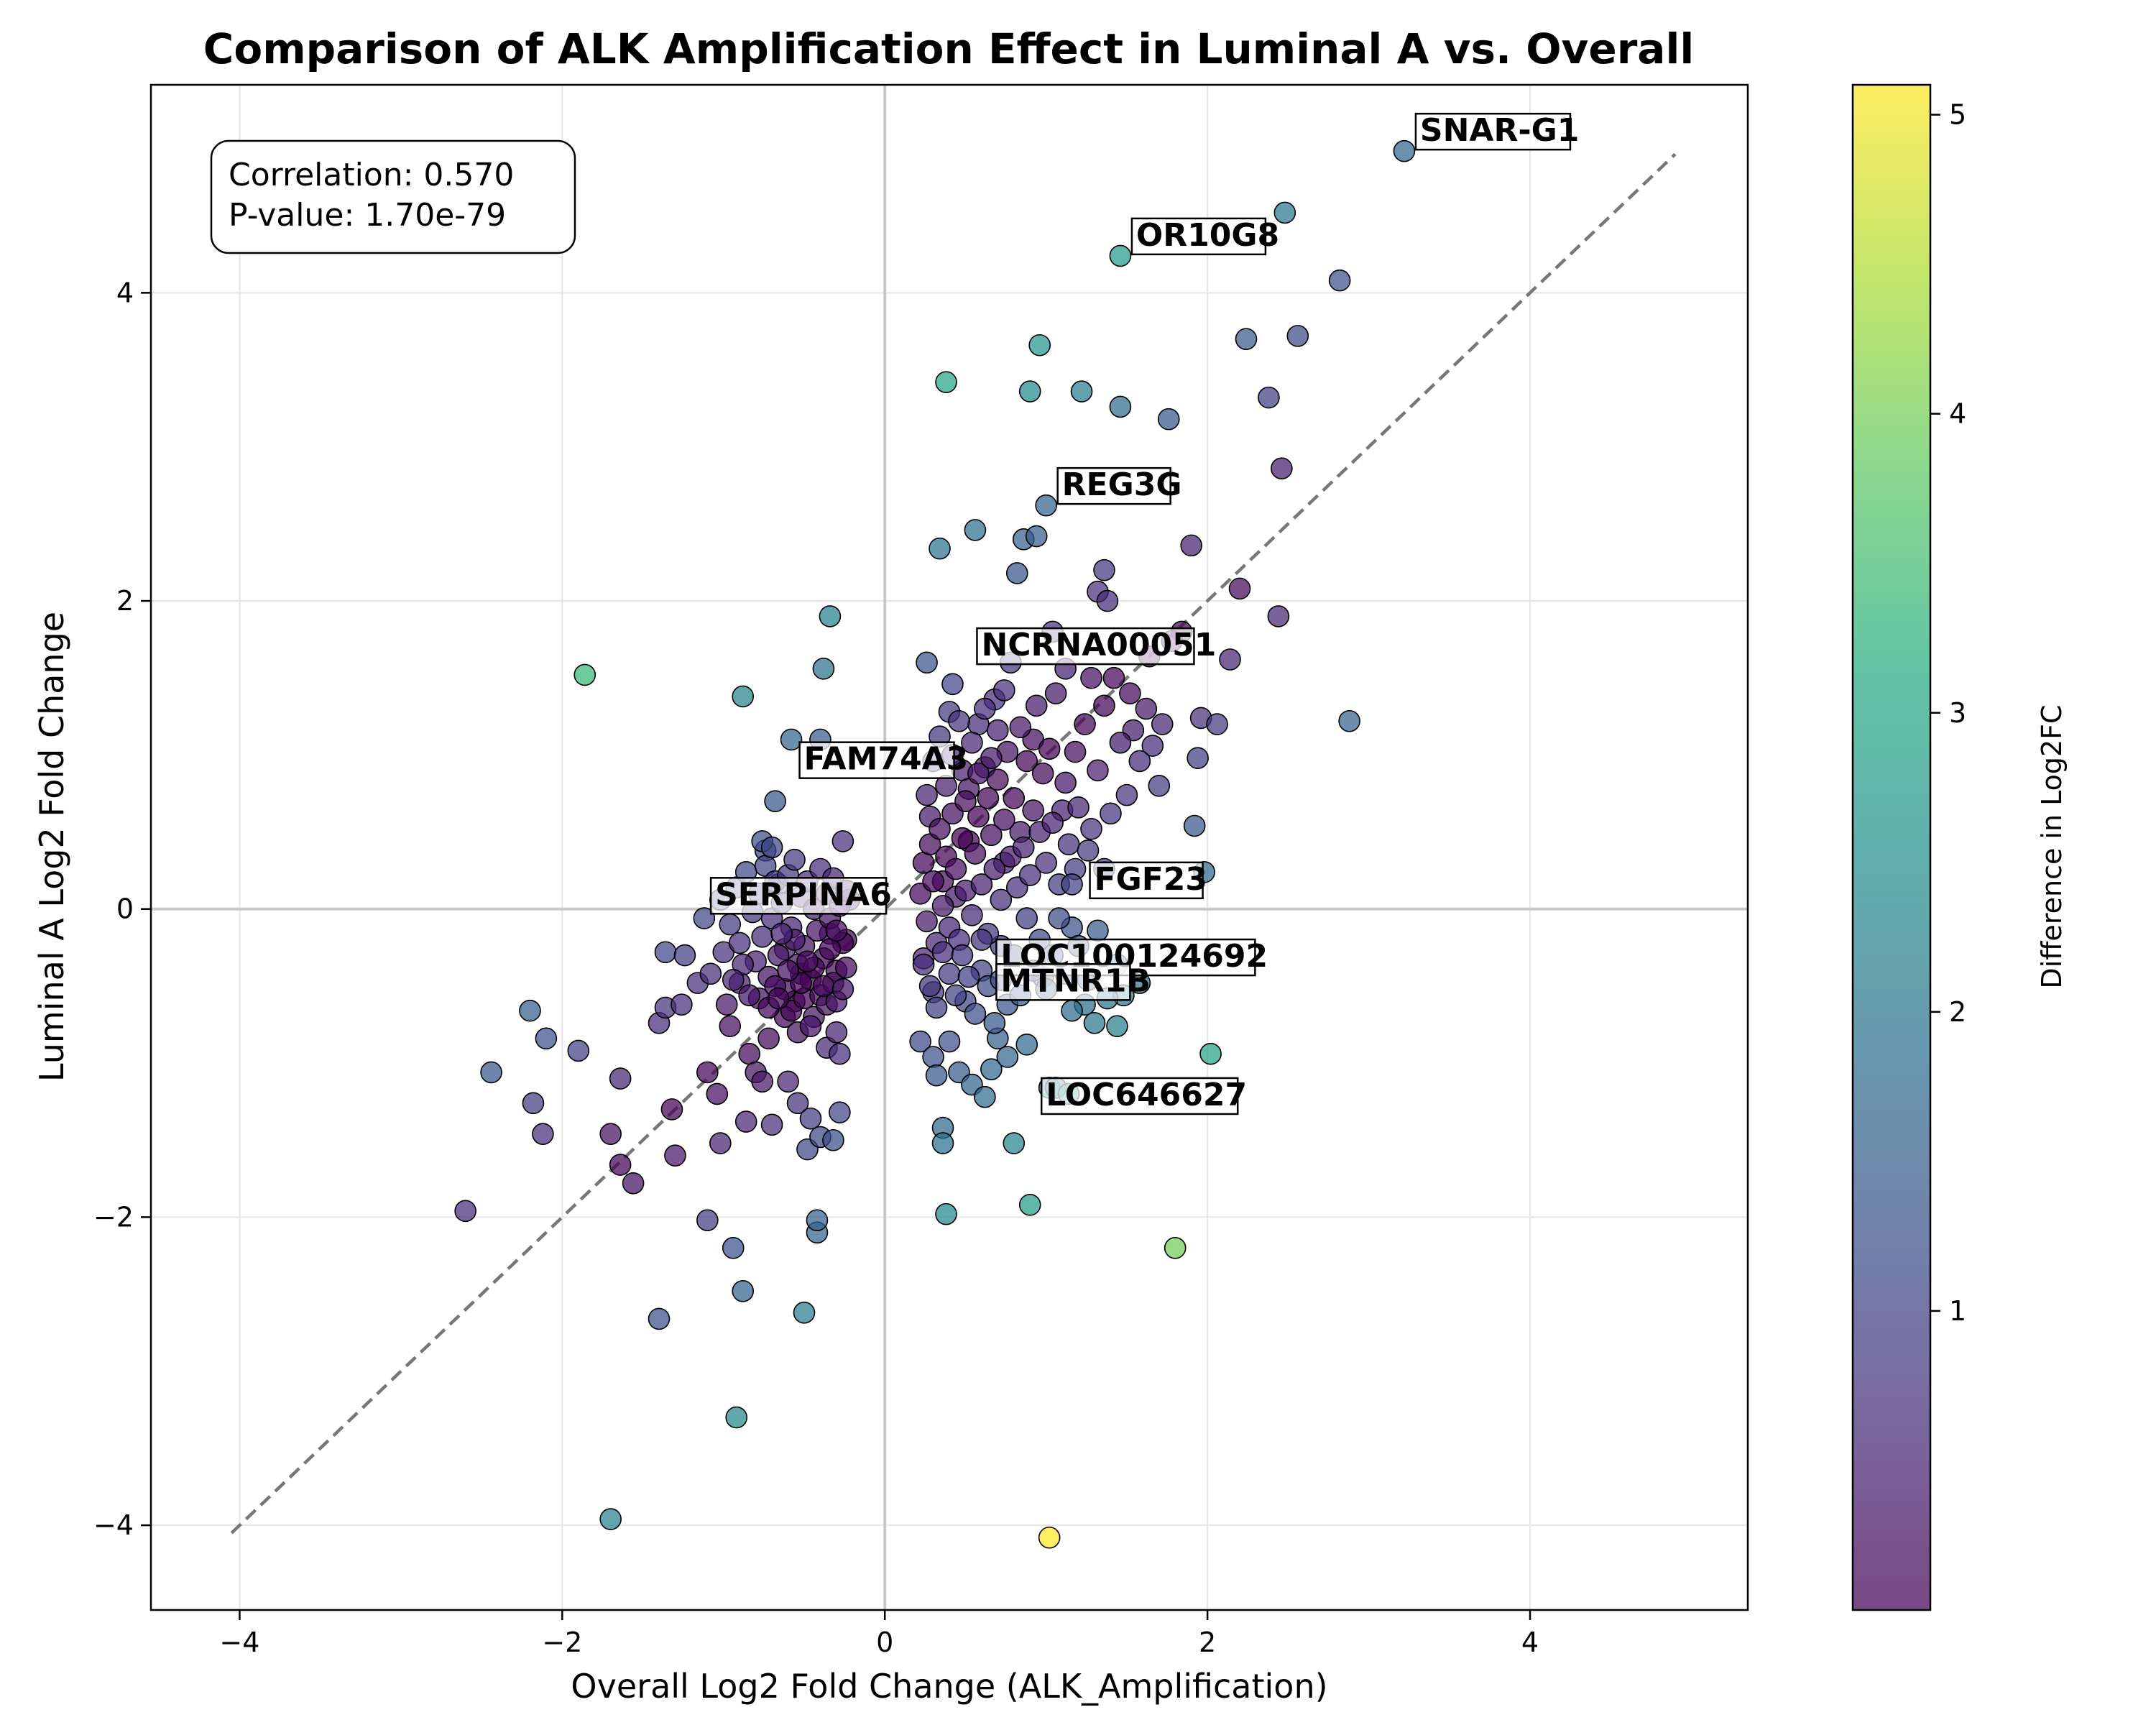 The height and width of the screenshot is (1725, 2156). I want to click on gene-label: MTNR1B, so click(1075, 980).